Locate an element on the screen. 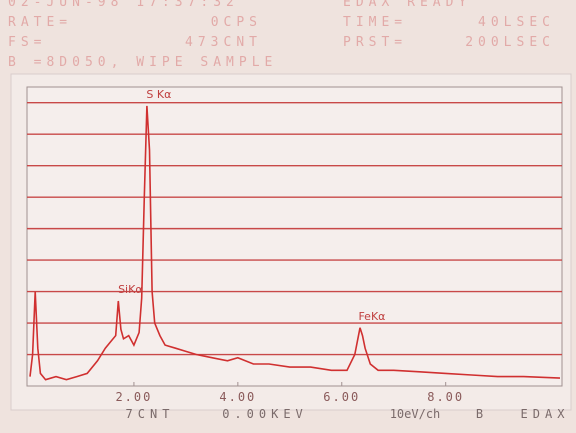  peak-label: FeKα is located at coordinates (371, 316).